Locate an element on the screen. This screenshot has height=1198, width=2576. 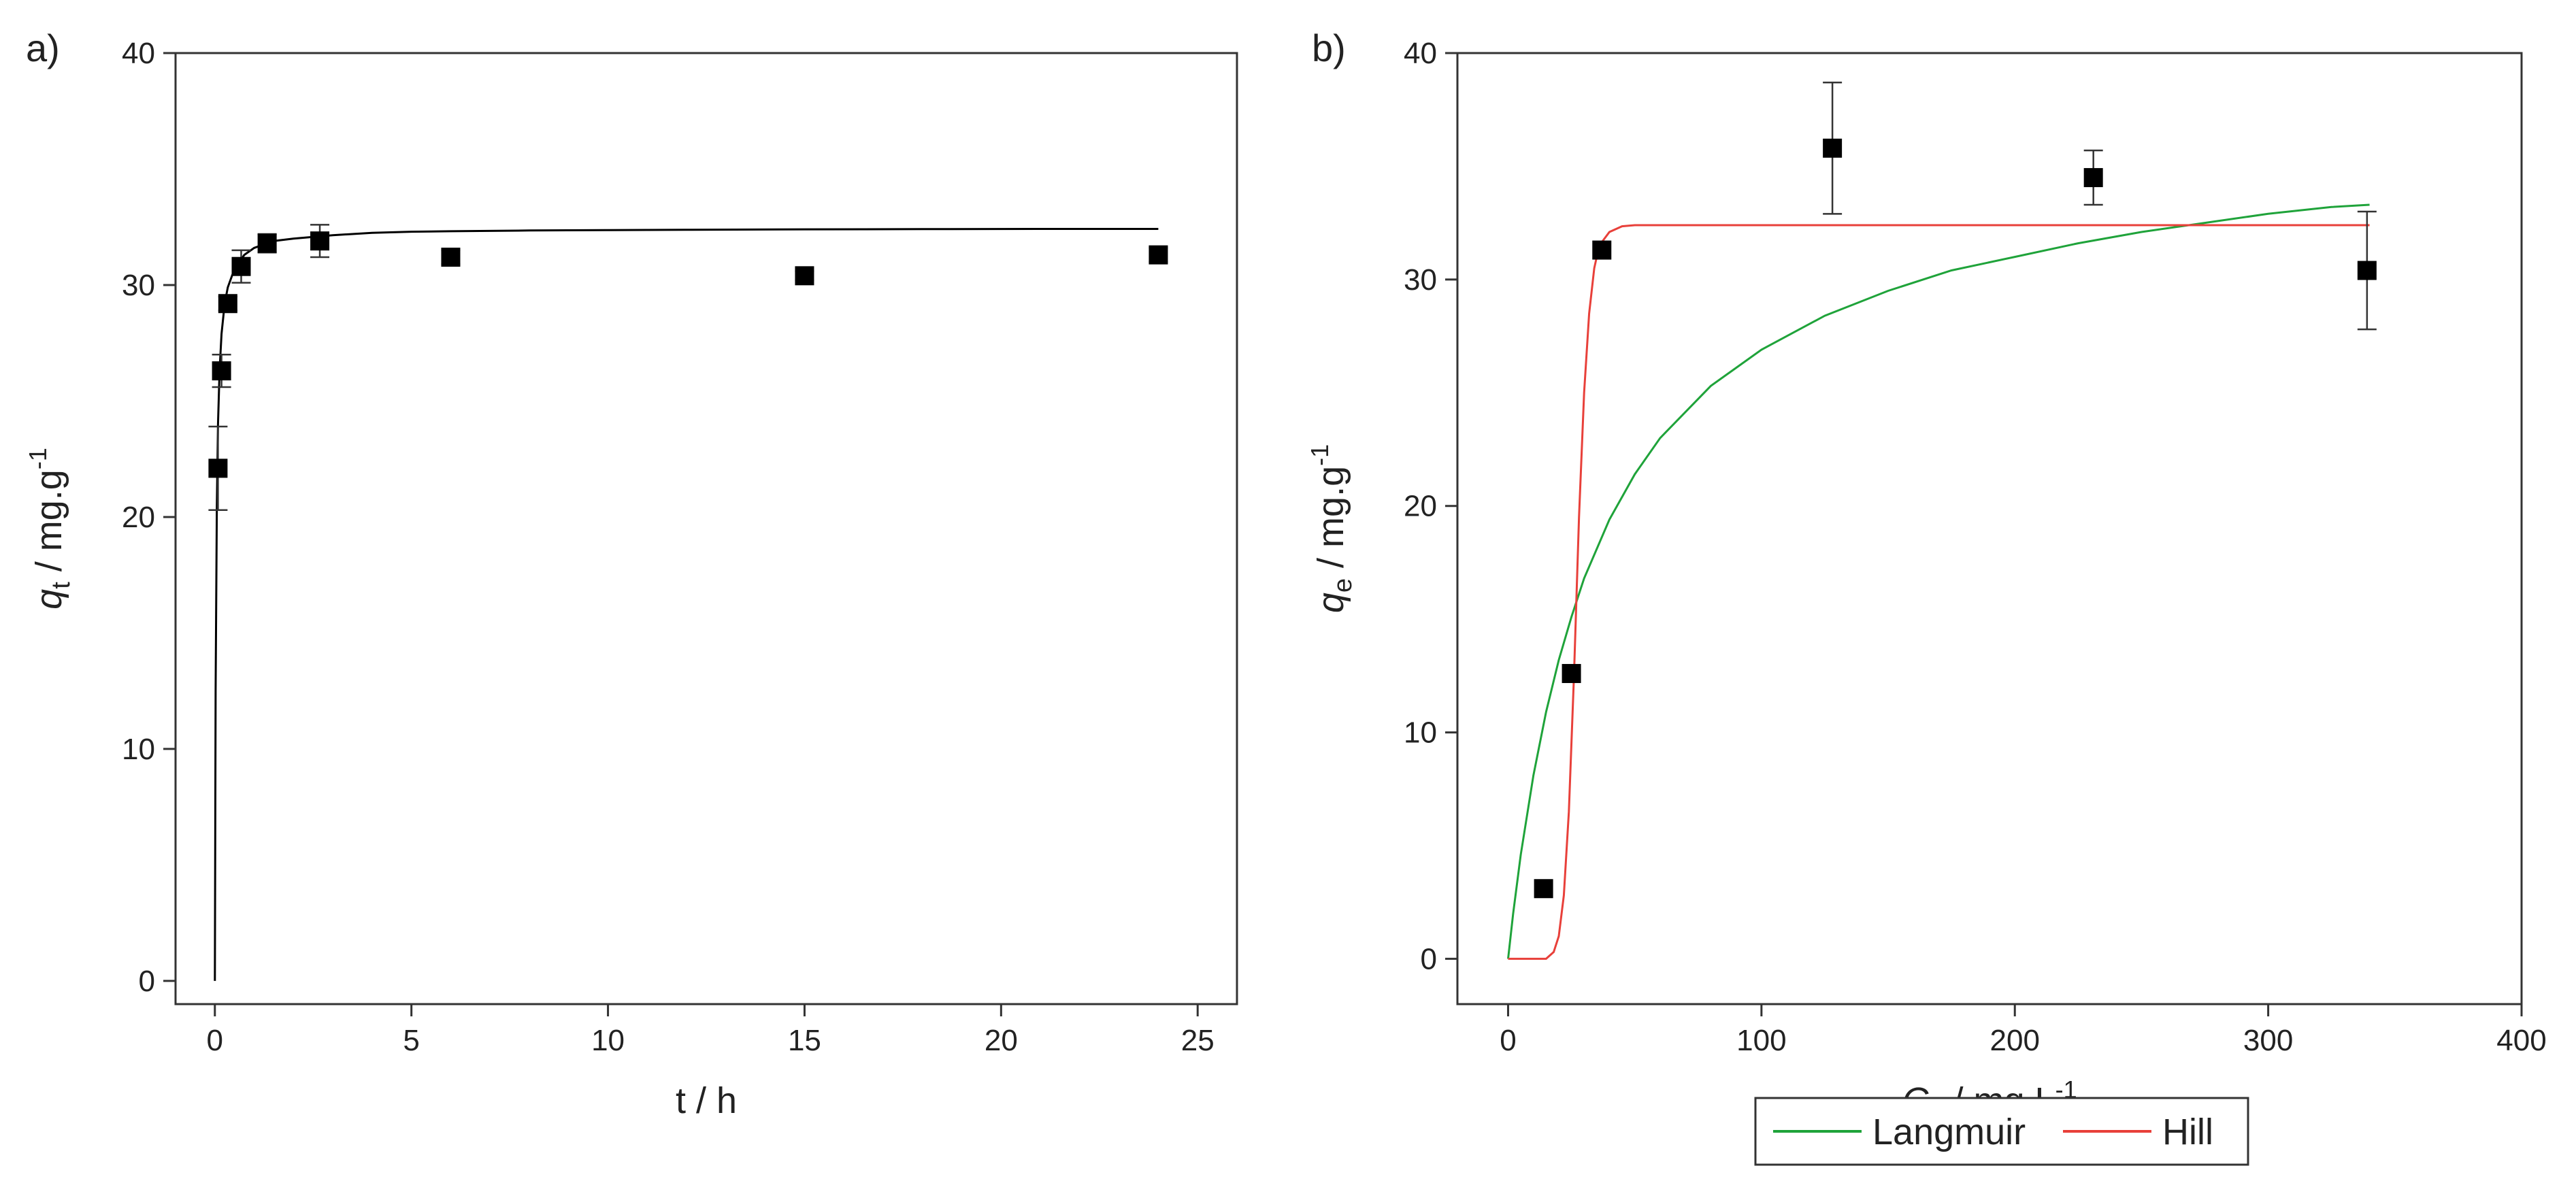
x-tick-label: 100 is located at coordinates (1761, 1040).